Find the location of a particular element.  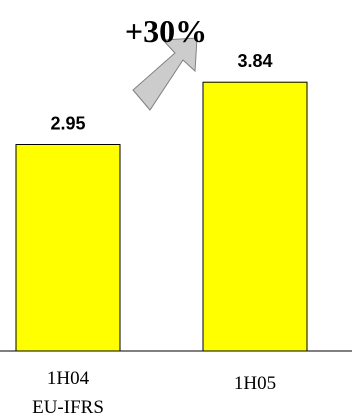

growth-arrow-icon is located at coordinates (165, 74).